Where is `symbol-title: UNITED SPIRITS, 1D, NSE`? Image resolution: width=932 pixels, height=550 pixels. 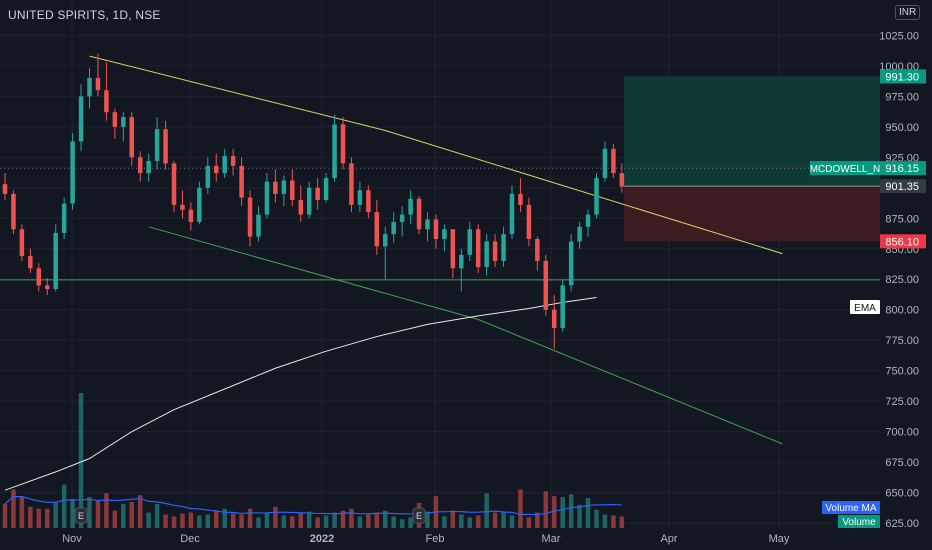
symbol-title: UNITED SPIRITS, 1D, NSE is located at coordinates (84, 15).